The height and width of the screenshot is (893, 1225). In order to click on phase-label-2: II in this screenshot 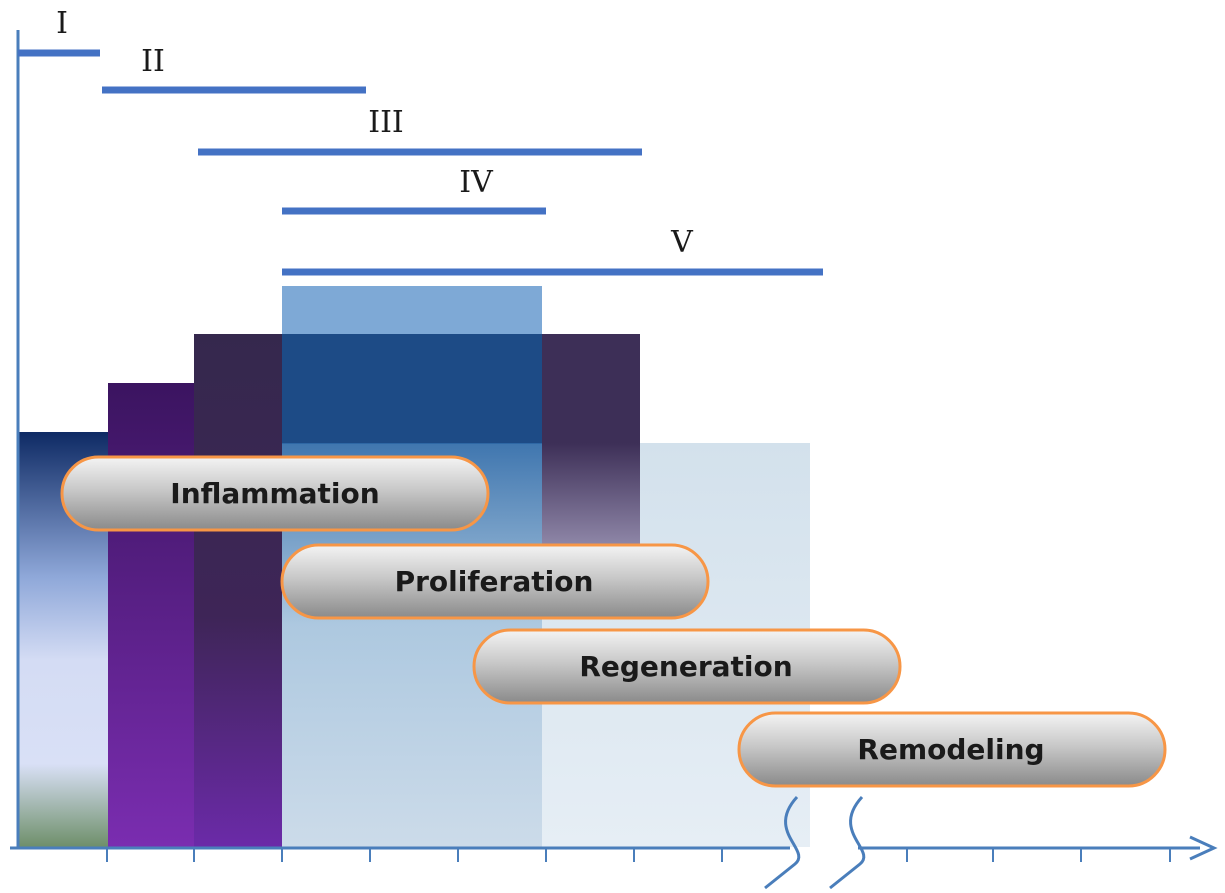, I will do `click(153, 61)`.